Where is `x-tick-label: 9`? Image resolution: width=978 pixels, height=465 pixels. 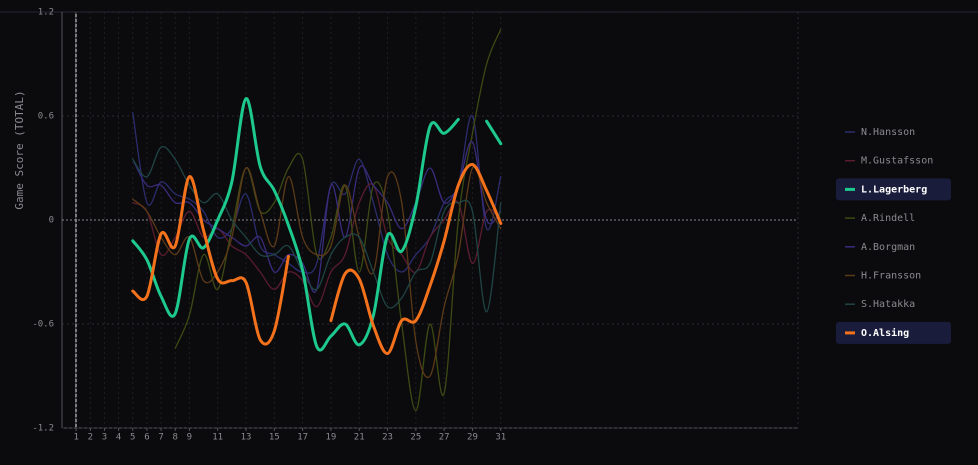
x-tick-label: 9 is located at coordinates (189, 438).